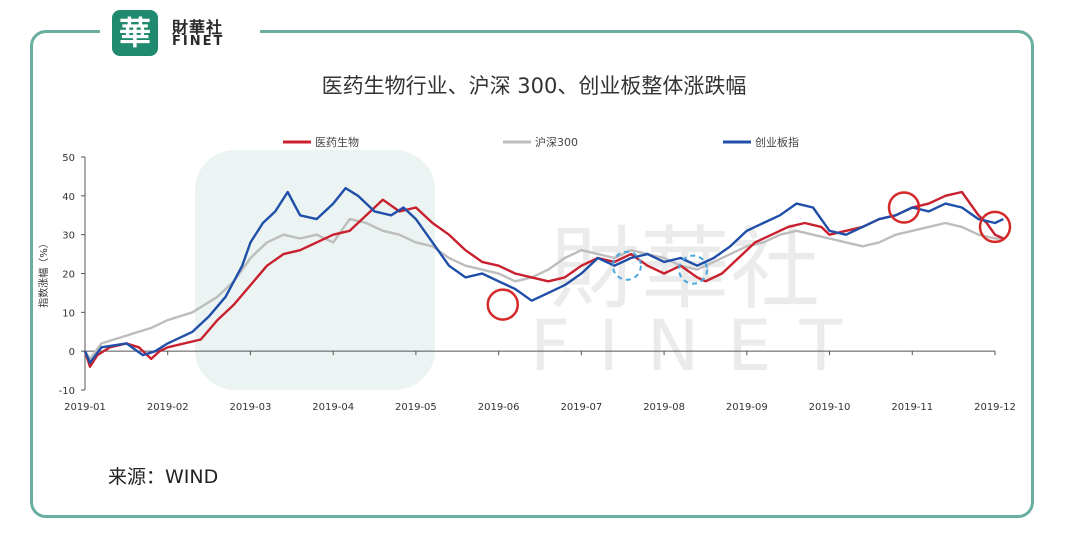 Image resolution: width=1068 pixels, height=542 pixels. What do you see at coordinates (912, 407) in the screenshot?
I see `x-tick-label: 2019-11` at bounding box center [912, 407].